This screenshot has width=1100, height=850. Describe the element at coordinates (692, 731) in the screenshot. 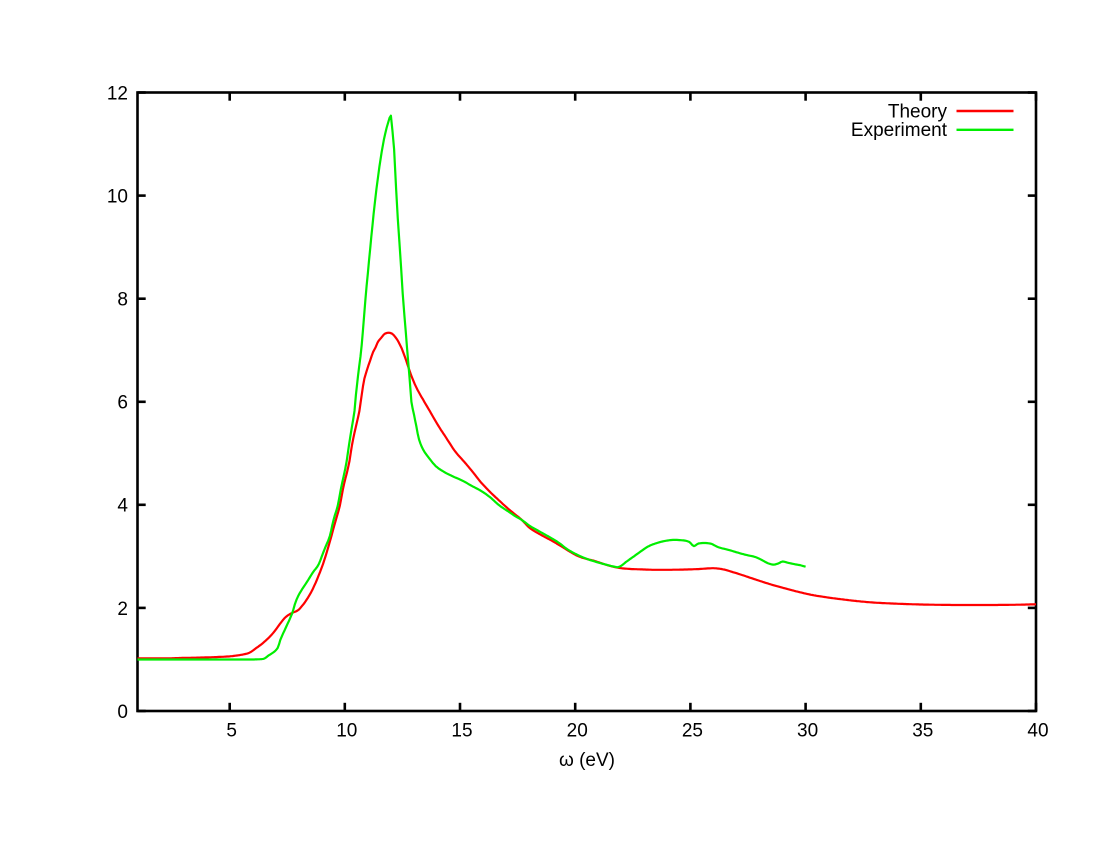

I see `svg-text: 25` at that location.